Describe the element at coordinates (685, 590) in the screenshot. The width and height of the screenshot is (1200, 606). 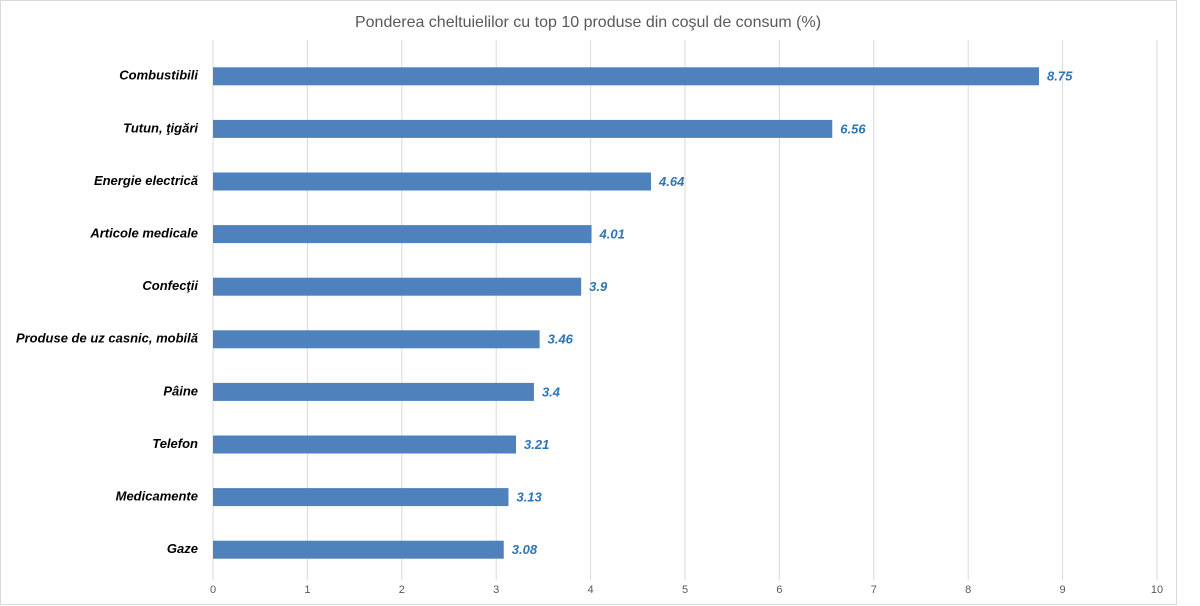
I see `x-tick-label: 5` at that location.